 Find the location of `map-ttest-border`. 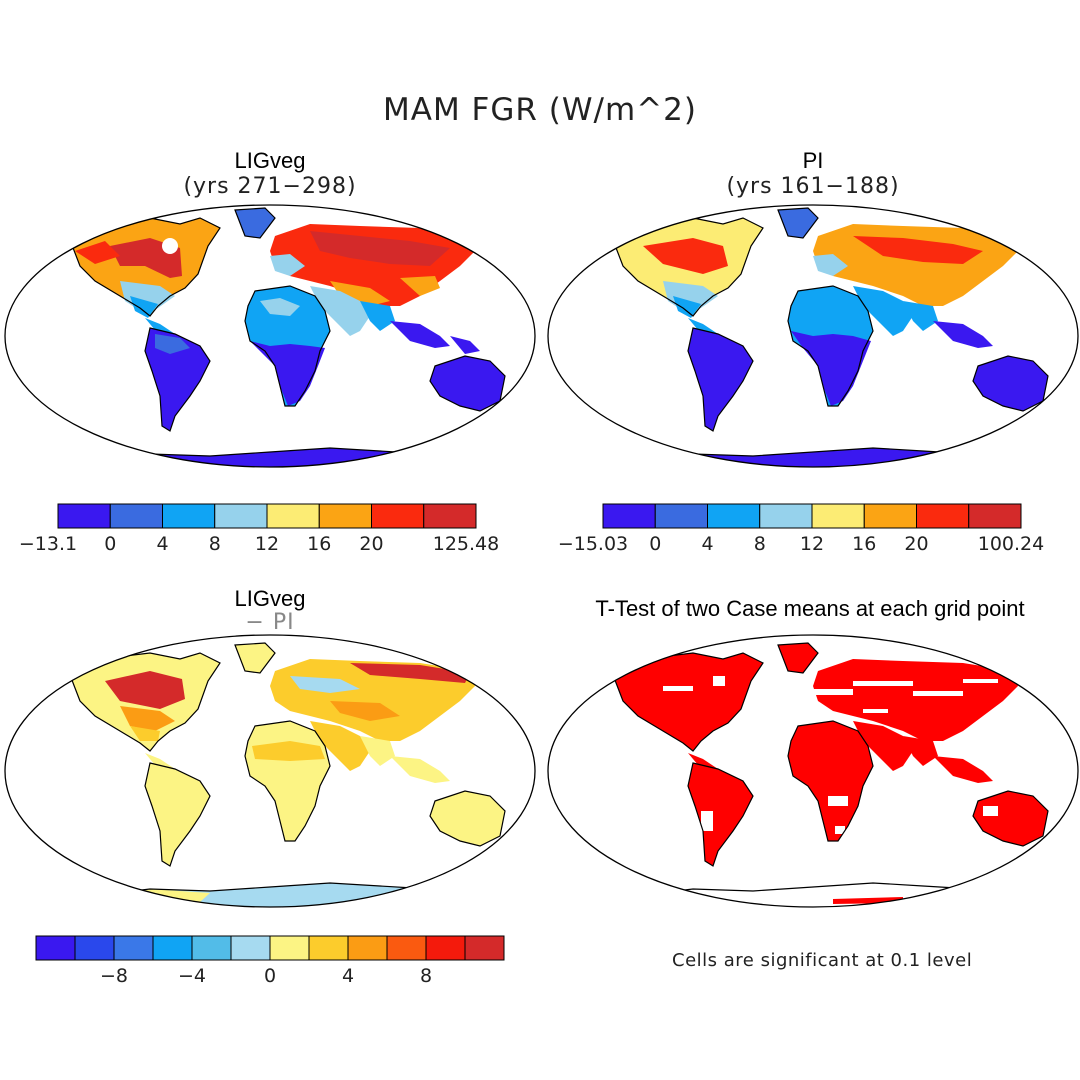

map-ttest-border is located at coordinates (813, 771).